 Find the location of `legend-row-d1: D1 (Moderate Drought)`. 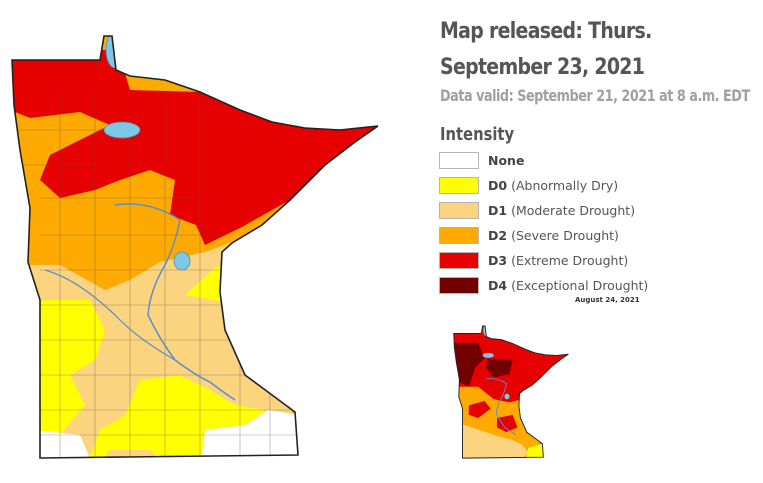

legend-row-d1: D1 (Moderate Drought) is located at coordinates (543, 210).